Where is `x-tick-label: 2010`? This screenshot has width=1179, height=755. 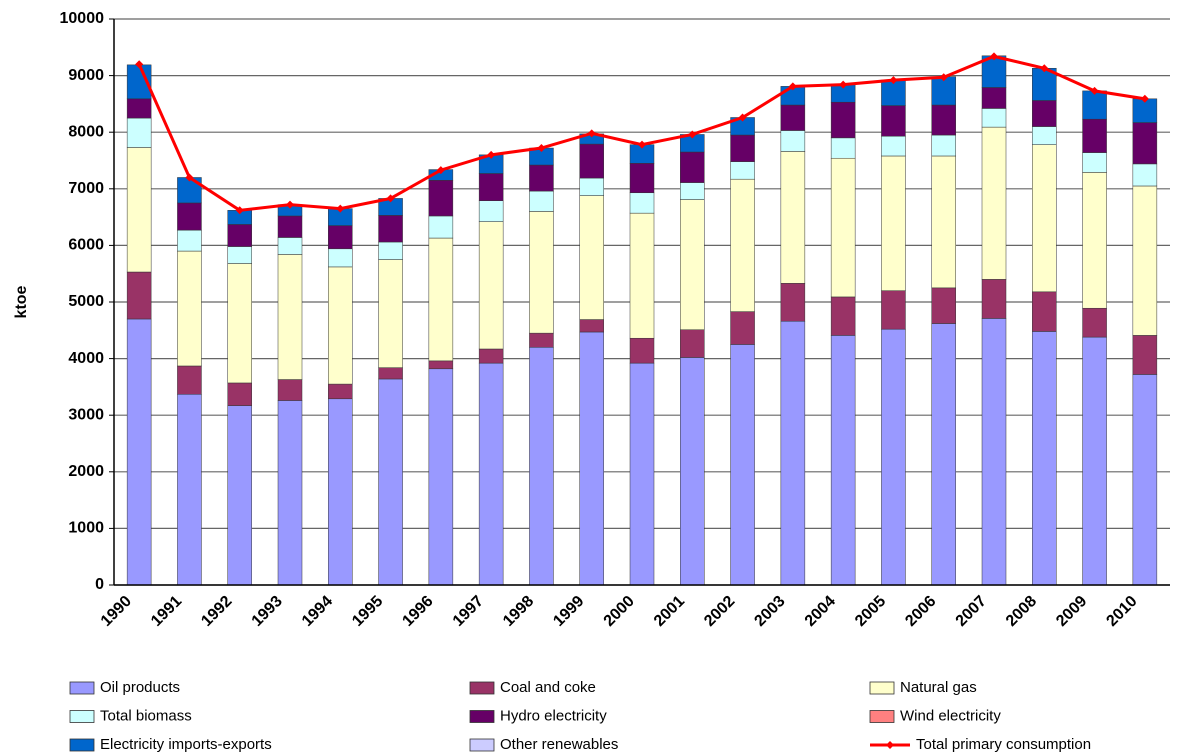
x-tick-label: 2010 is located at coordinates (1121, 611).